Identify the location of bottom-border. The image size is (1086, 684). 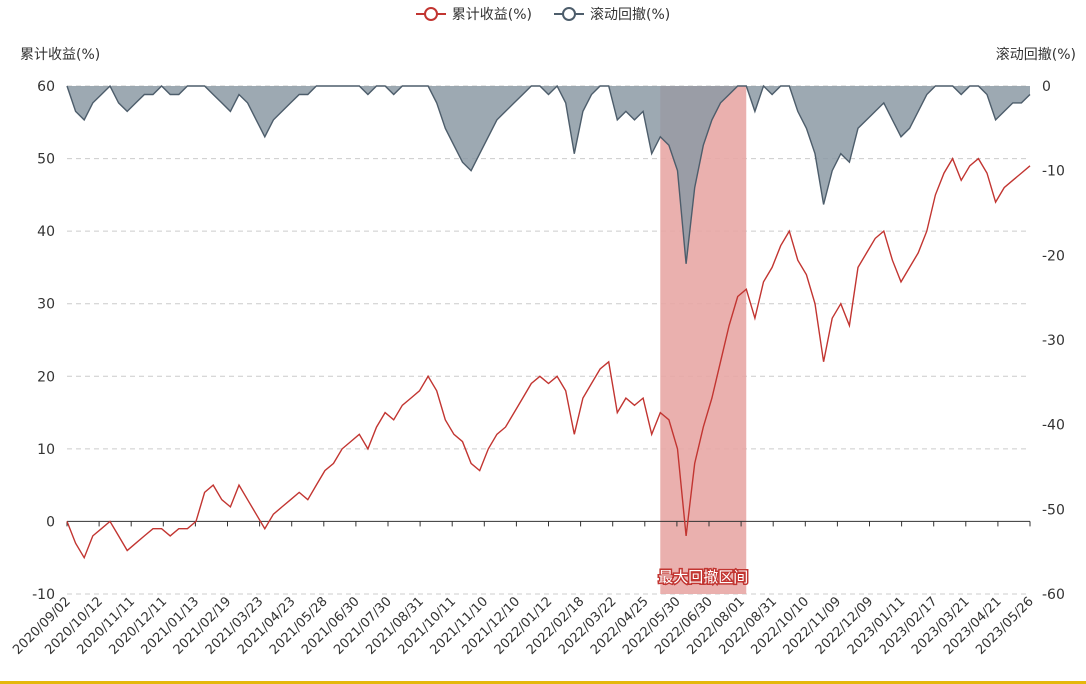
(543, 682).